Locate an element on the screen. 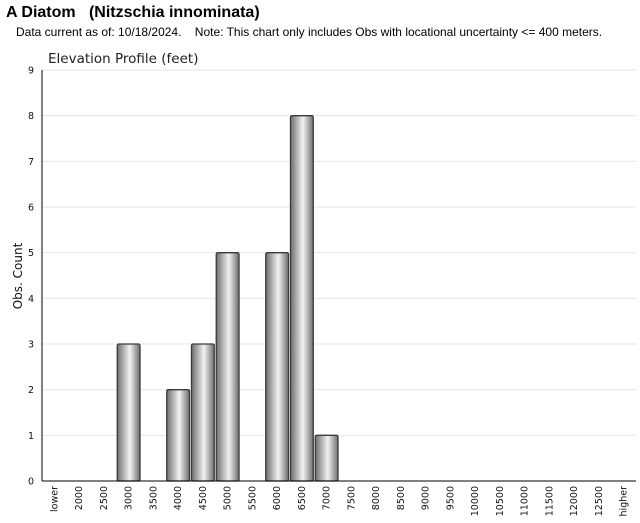 The width and height of the screenshot is (640, 523). x-tick-label: 4500 is located at coordinates (203, 498).